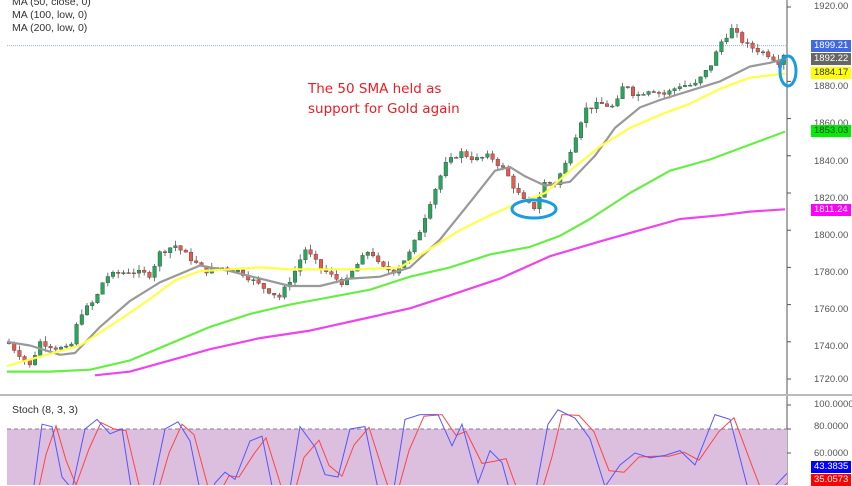 The height and width of the screenshot is (486, 852). What do you see at coordinates (831, 59) in the screenshot?
I see `ma-gray-badge: 1892.22` at bounding box center [831, 59].